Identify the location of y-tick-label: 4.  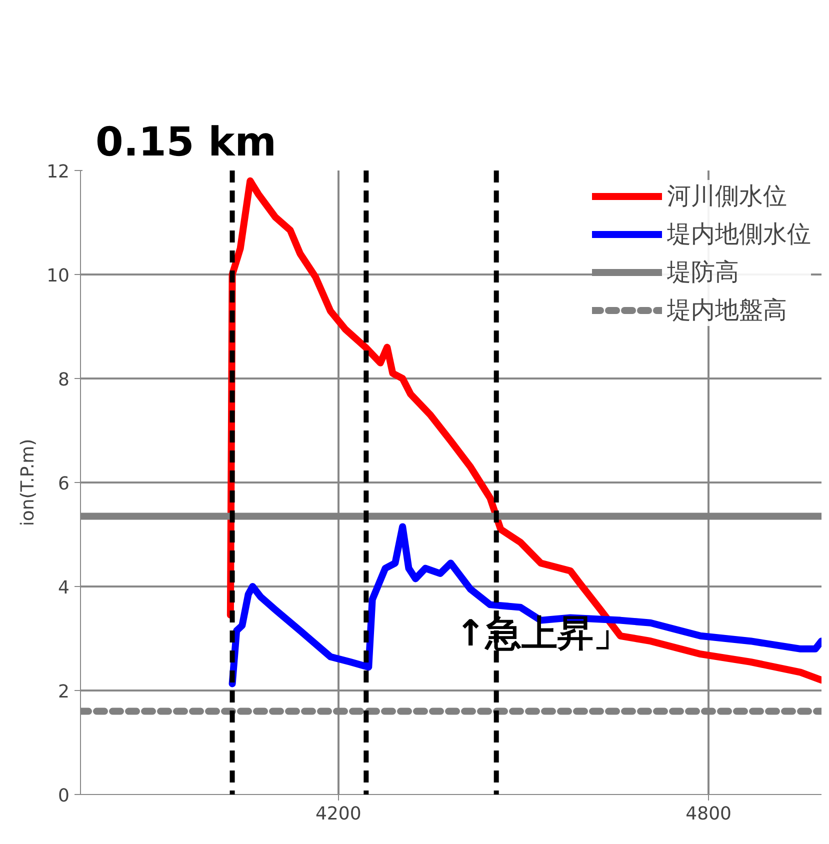
(64, 588).